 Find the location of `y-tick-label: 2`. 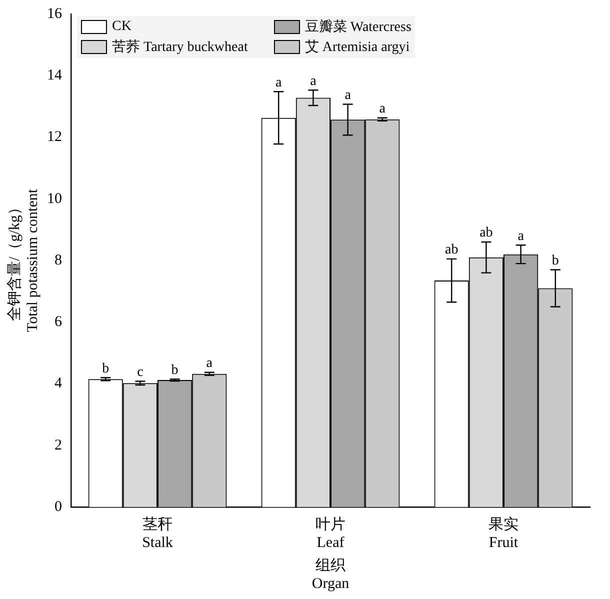

y-tick-label: 2 is located at coordinates (58, 445).